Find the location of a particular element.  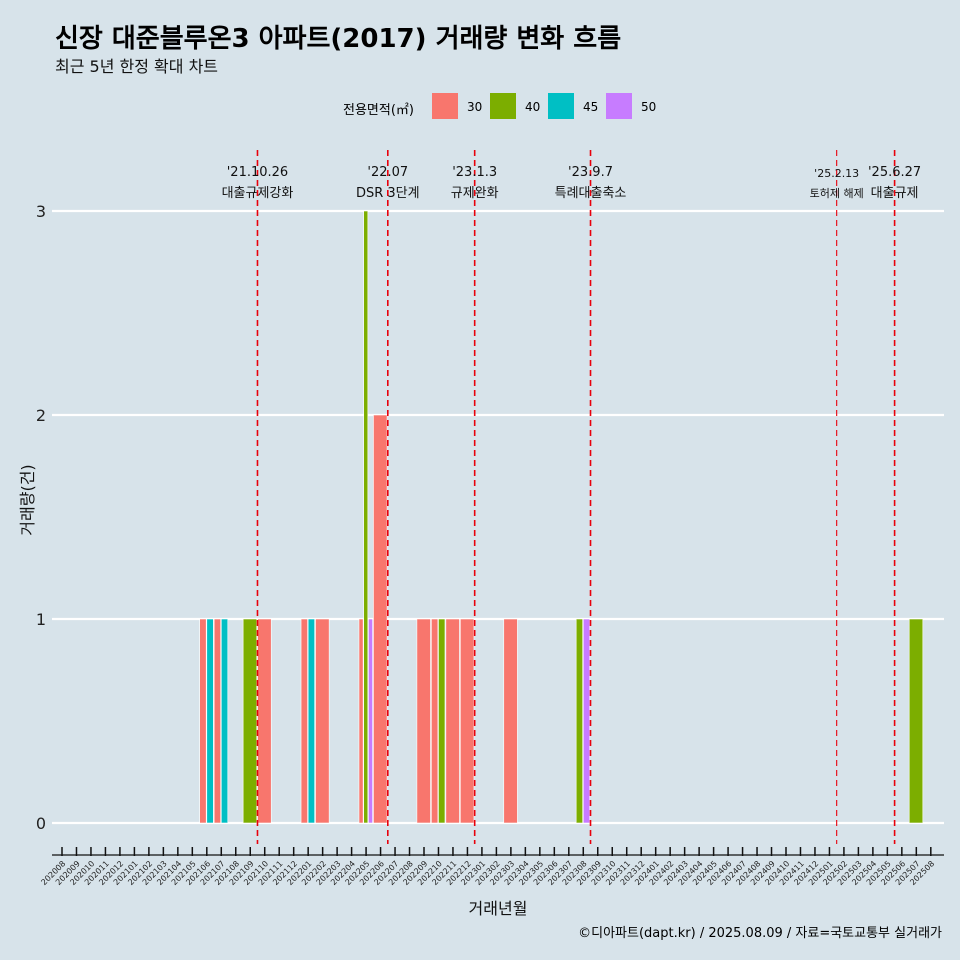

event-date: '23.1.3 is located at coordinates (474, 172).